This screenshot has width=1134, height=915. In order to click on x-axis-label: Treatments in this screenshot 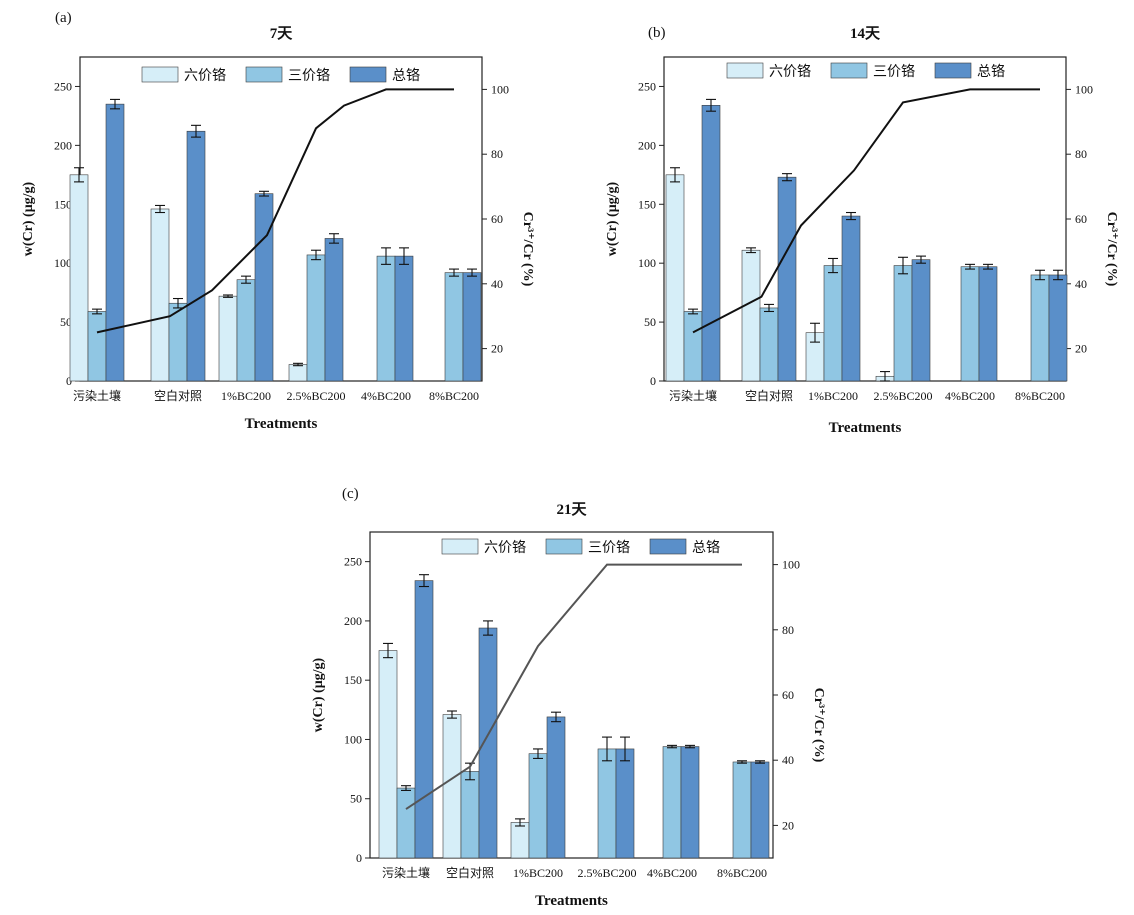, I will do `click(865, 428)`.